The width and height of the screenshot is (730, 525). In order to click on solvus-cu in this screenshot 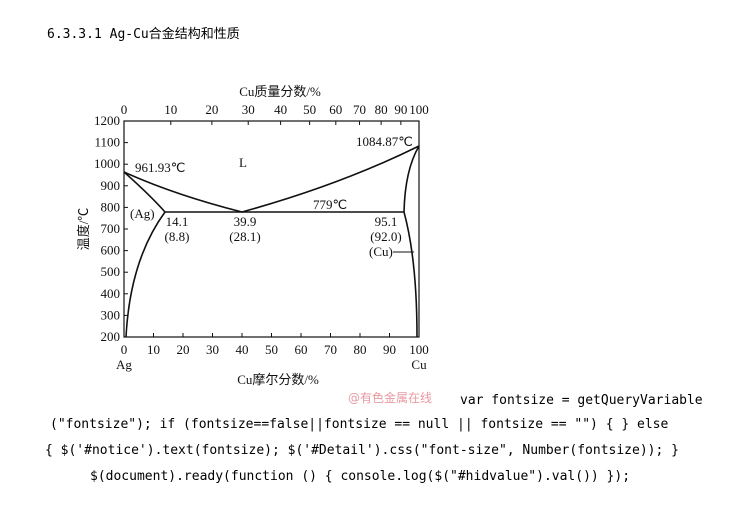, I will do `click(410, 274)`.